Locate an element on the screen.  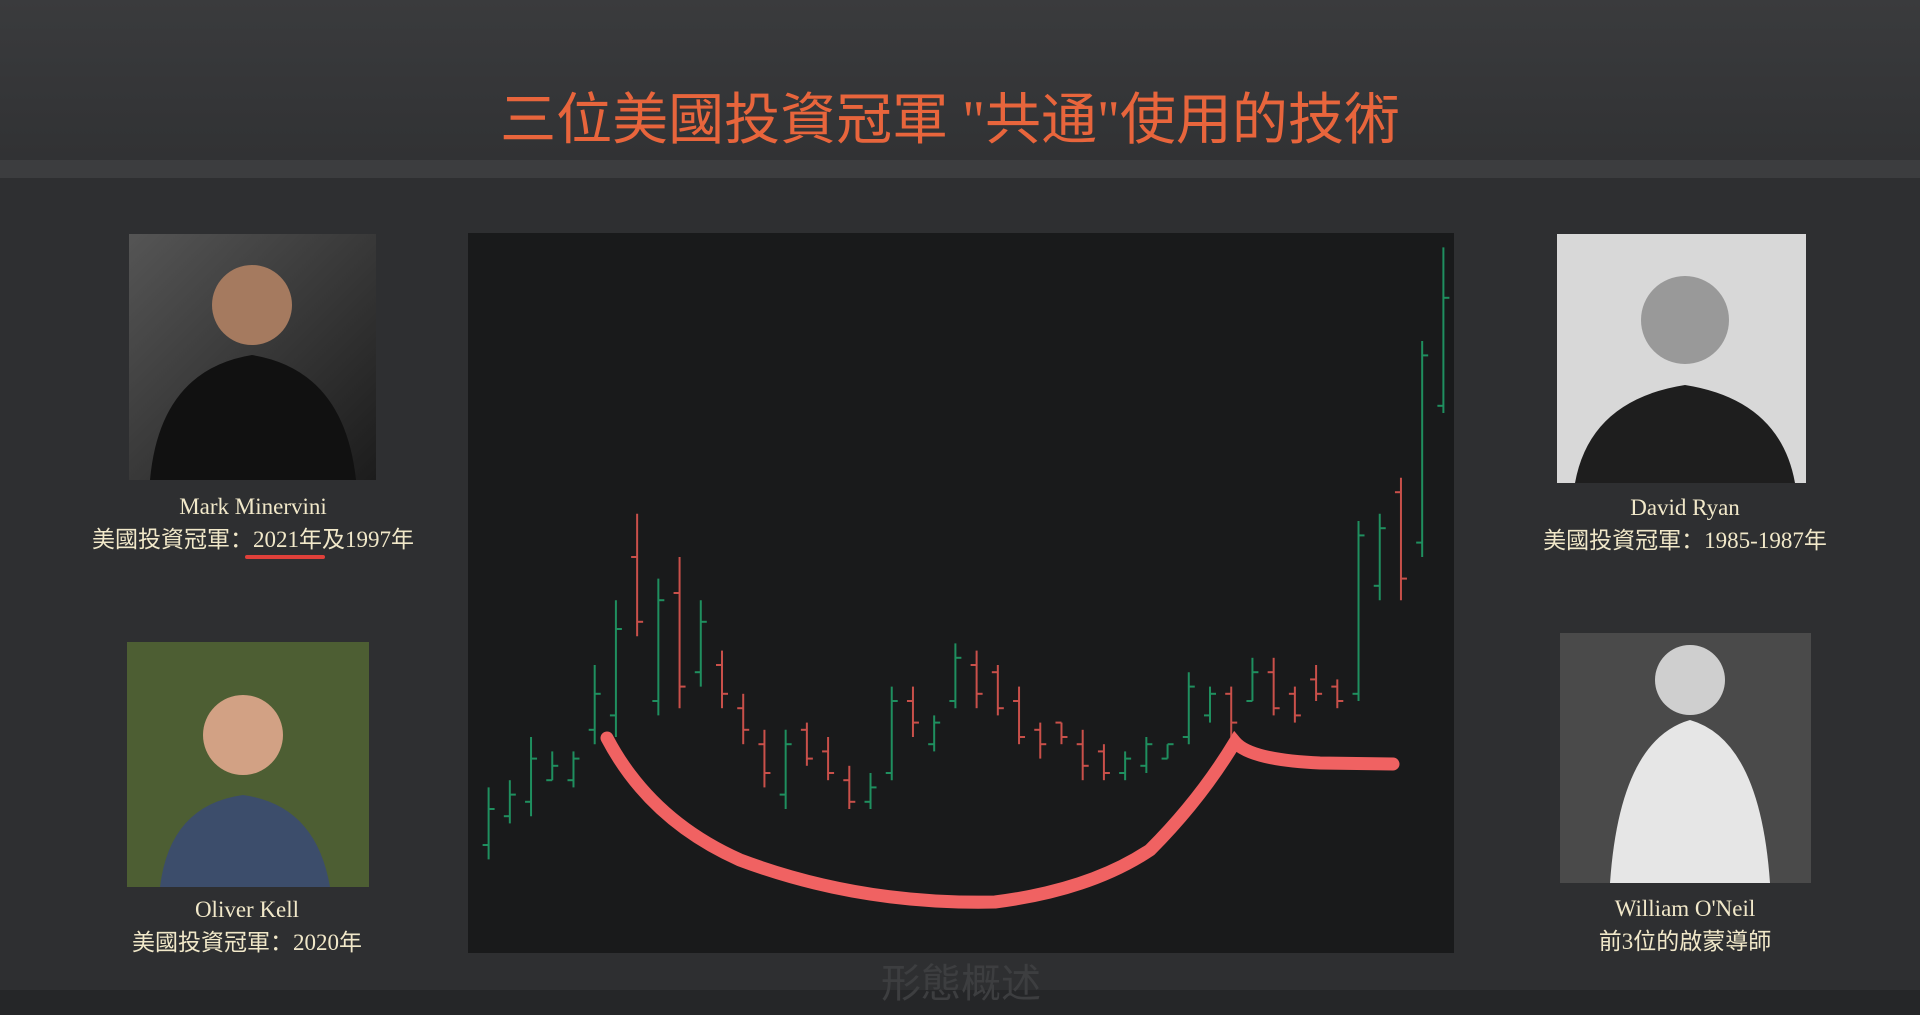
person-name: William O'Neil is located at coordinates (1685, 908).